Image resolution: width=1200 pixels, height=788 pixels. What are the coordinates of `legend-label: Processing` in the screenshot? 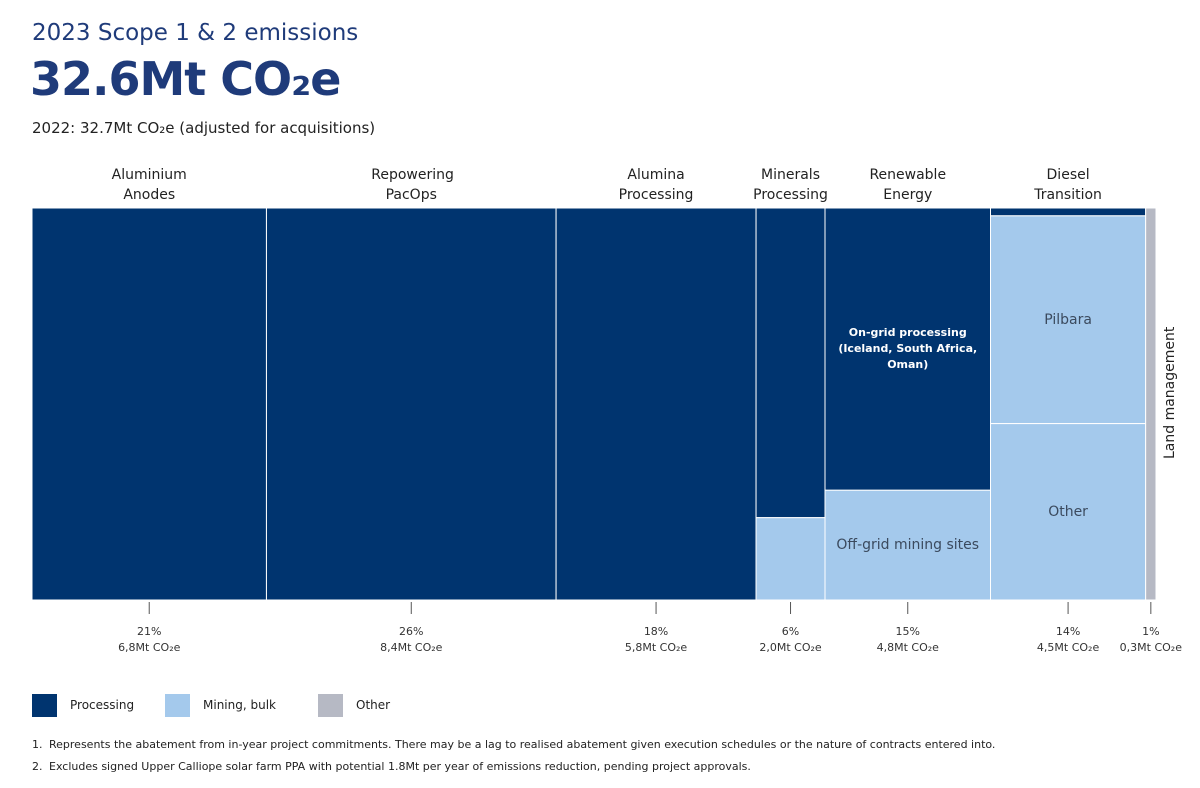 It's located at (102, 705).